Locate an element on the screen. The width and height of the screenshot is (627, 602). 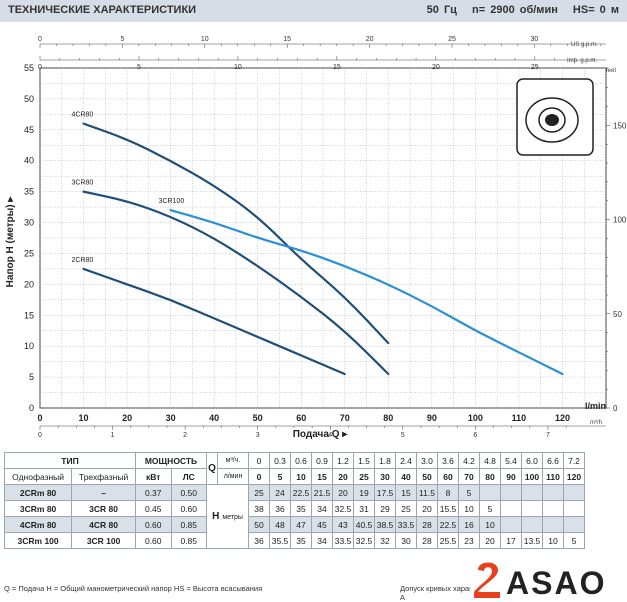
lmin-7: 40 is located at coordinates (406, 476).